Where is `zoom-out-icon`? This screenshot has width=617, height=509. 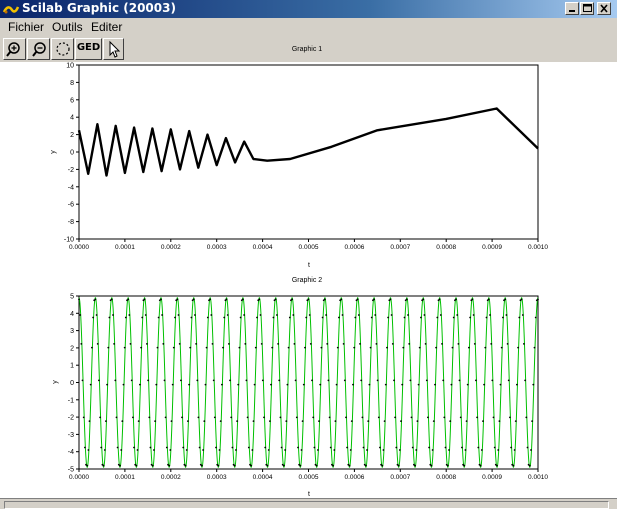
zoom-out-icon is located at coordinates (39, 49).